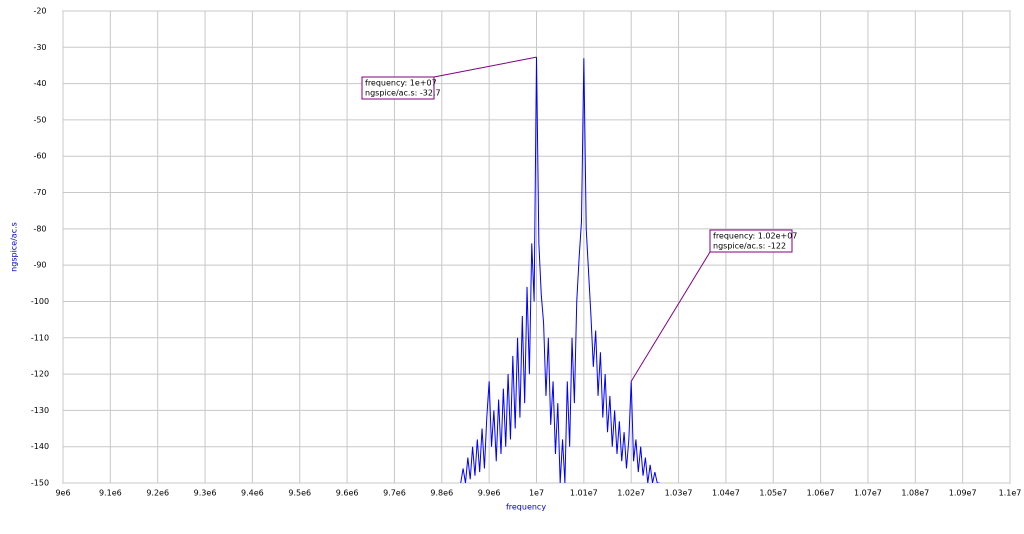 Image resolution: width=1024 pixels, height=534 pixels. I want to click on x-tick-label: 9.8e6, so click(441, 493).